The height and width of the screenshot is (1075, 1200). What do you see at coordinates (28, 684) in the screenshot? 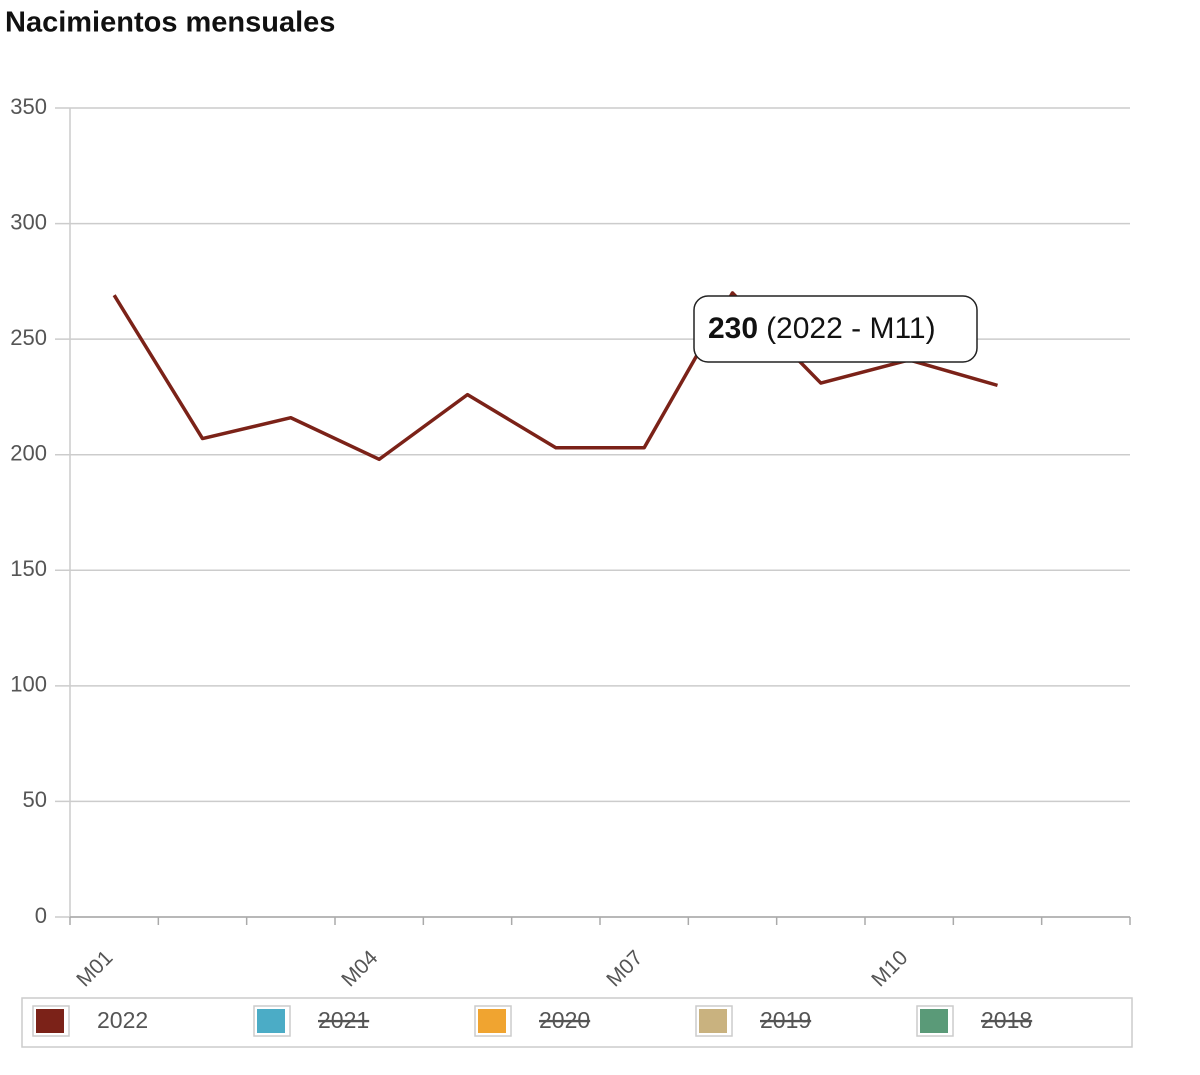
I see `y-tick-label: 100` at bounding box center [28, 684].